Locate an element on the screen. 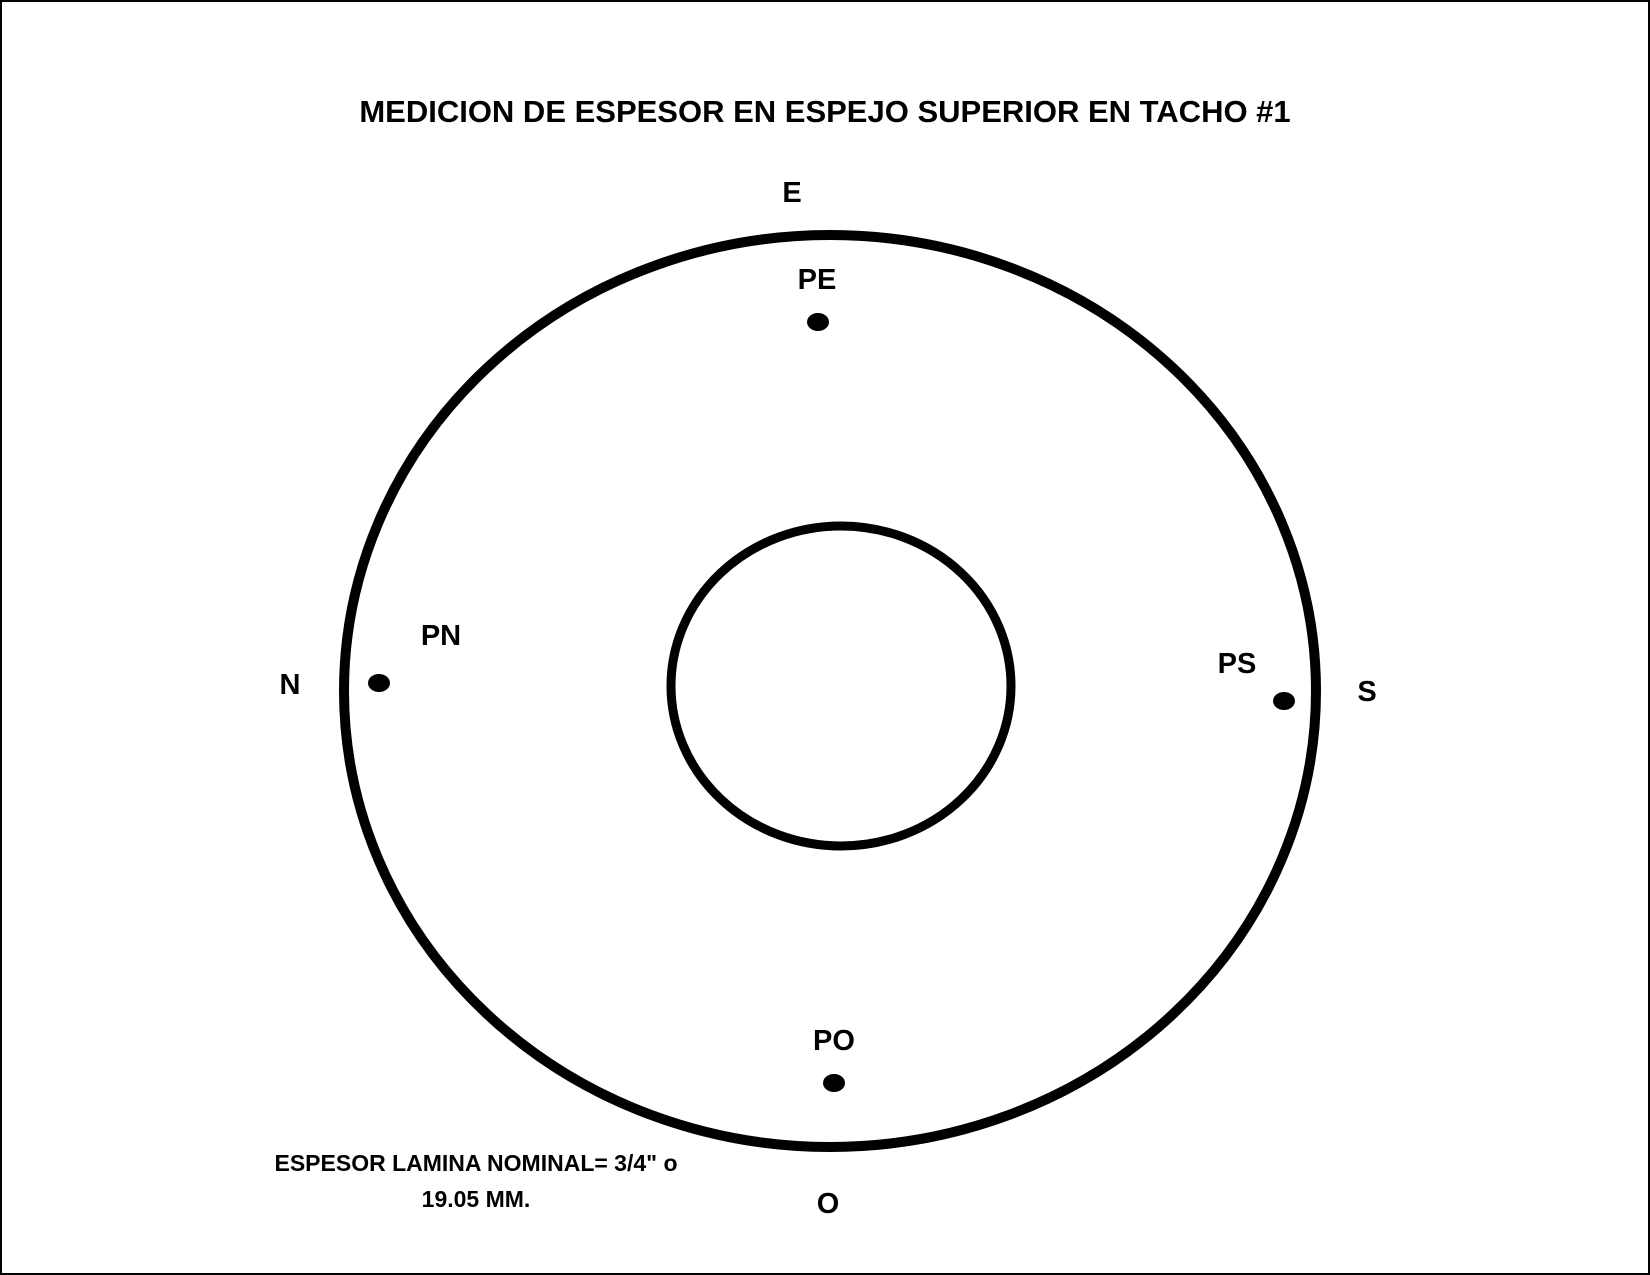 The image size is (1650, 1275). point-west-label: PO is located at coordinates (834, 1041).